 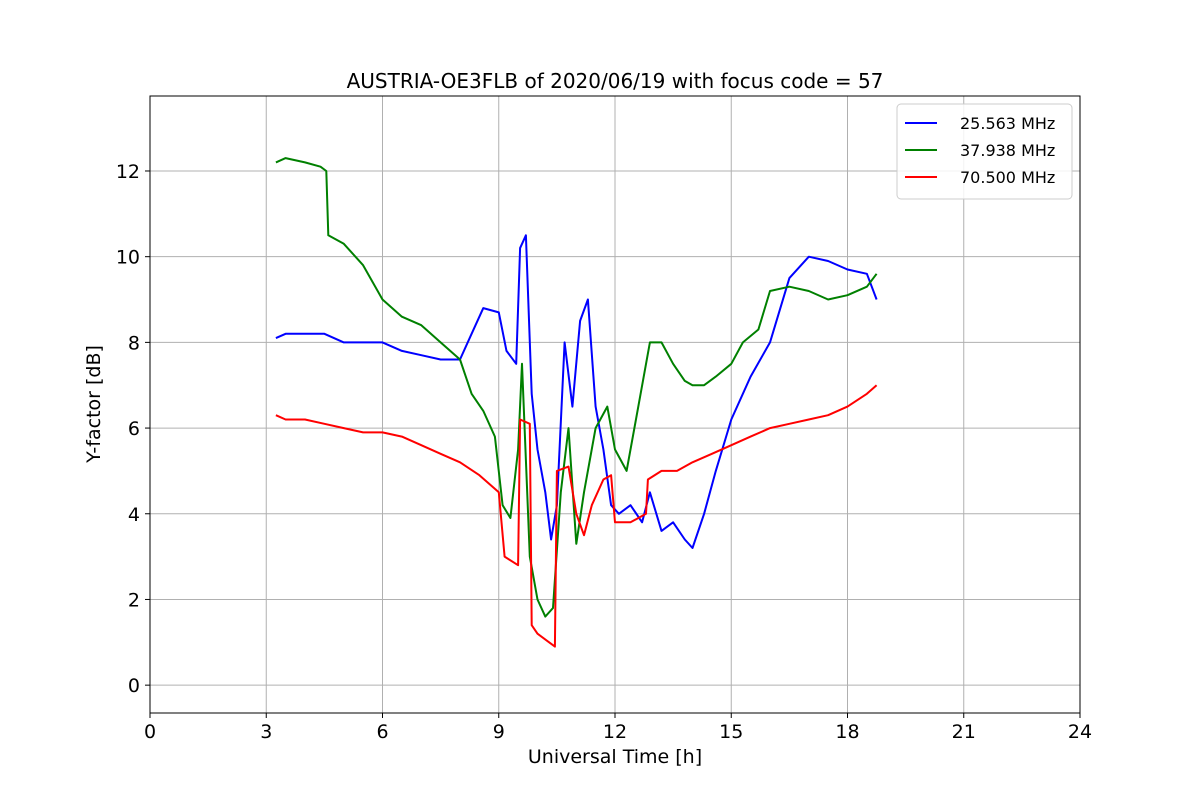 What do you see at coordinates (1007, 177) in the screenshot?
I see `legend-label: 70.500 MHz` at bounding box center [1007, 177].